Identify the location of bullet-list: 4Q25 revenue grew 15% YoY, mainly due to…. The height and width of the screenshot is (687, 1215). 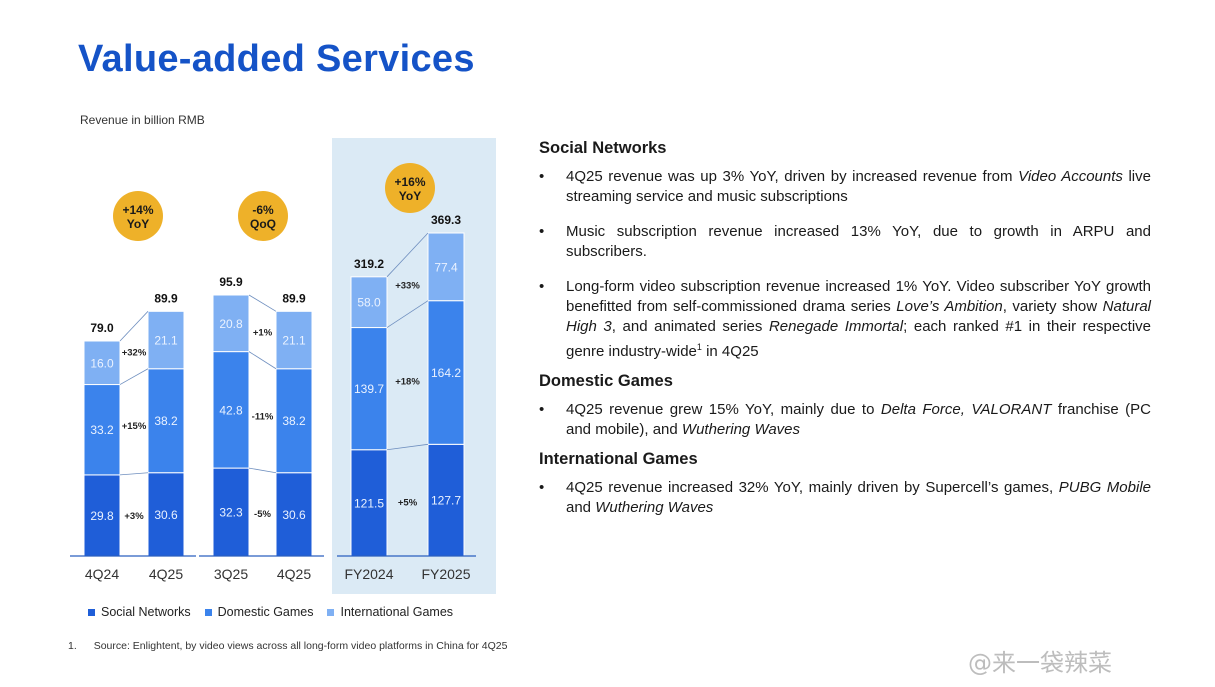
(845, 420).